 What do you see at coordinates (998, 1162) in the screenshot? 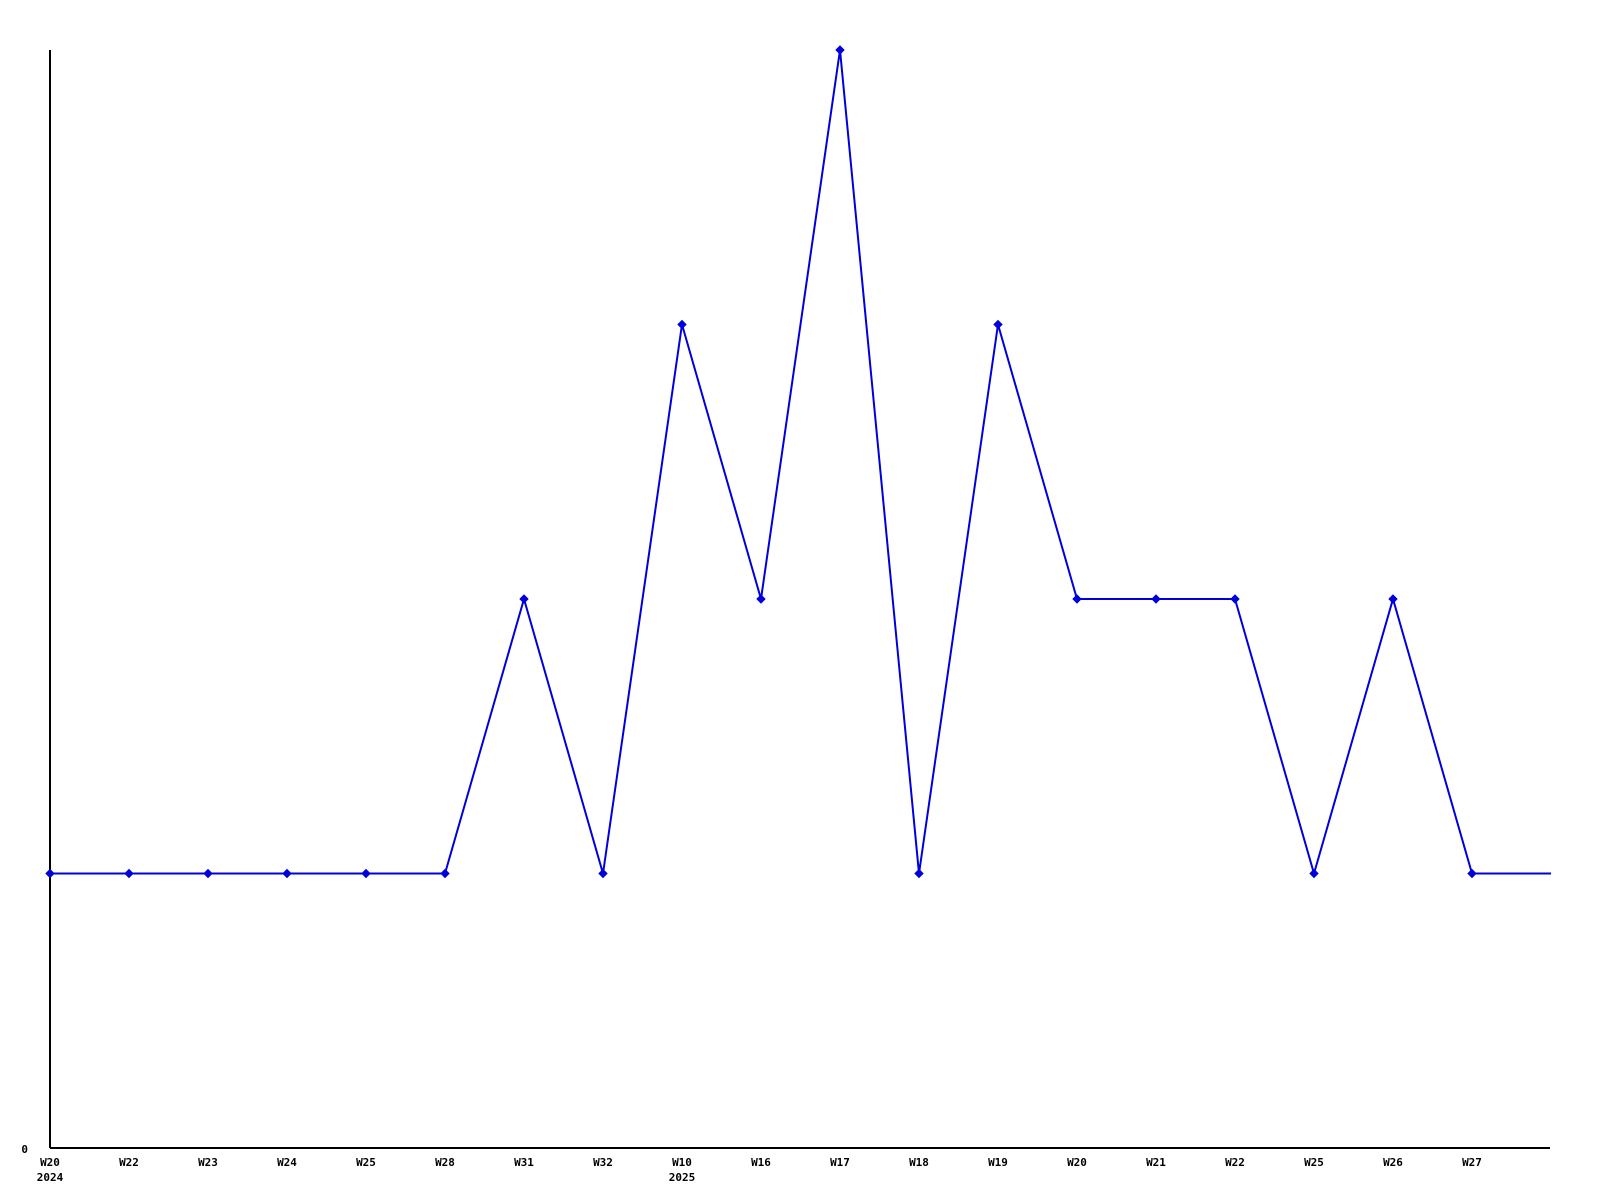
I see `x-tick-label: W19` at bounding box center [998, 1162].